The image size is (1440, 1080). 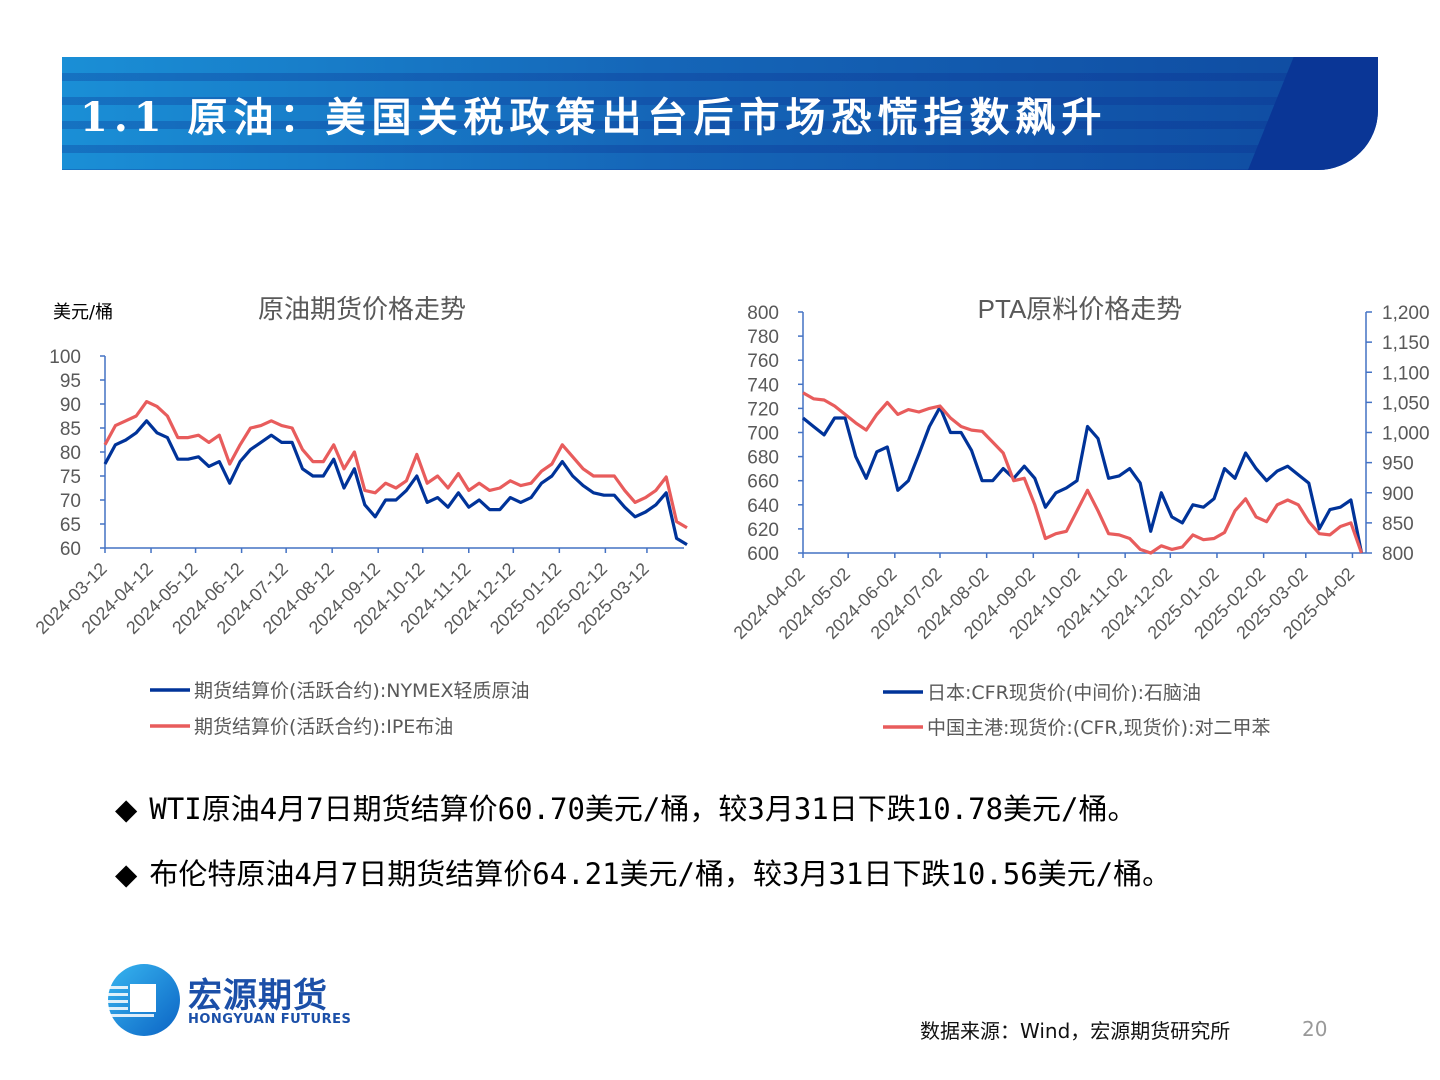 I want to click on banner-stripes, so click(x=720, y=113).